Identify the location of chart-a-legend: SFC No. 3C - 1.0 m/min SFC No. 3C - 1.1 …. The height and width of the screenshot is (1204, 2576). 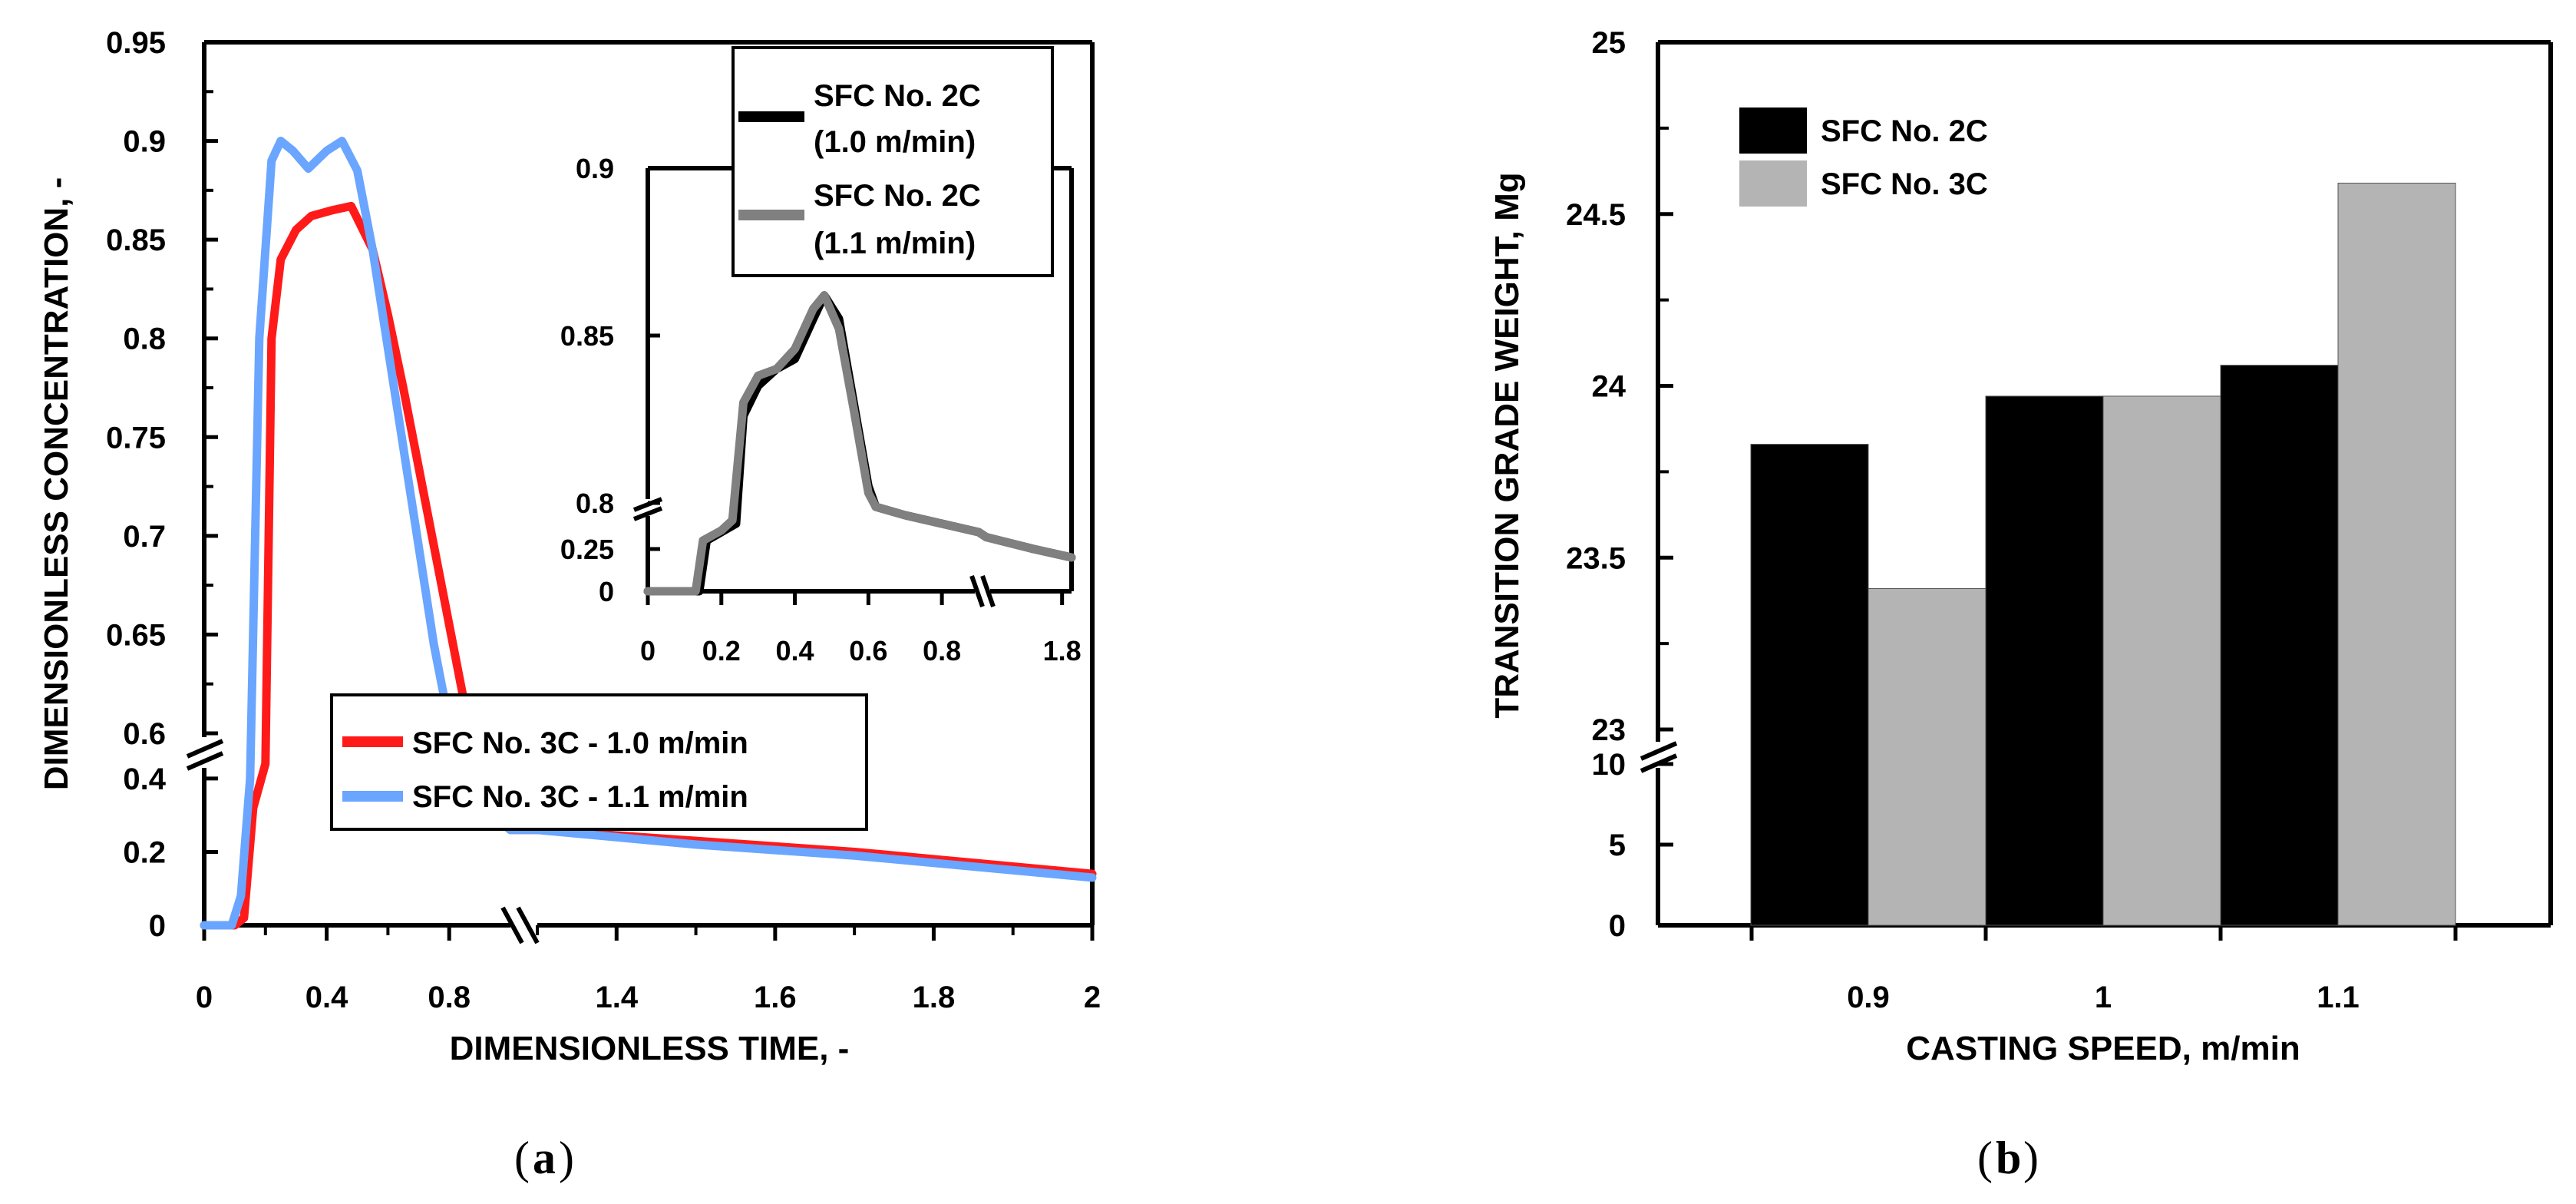
(599, 762).